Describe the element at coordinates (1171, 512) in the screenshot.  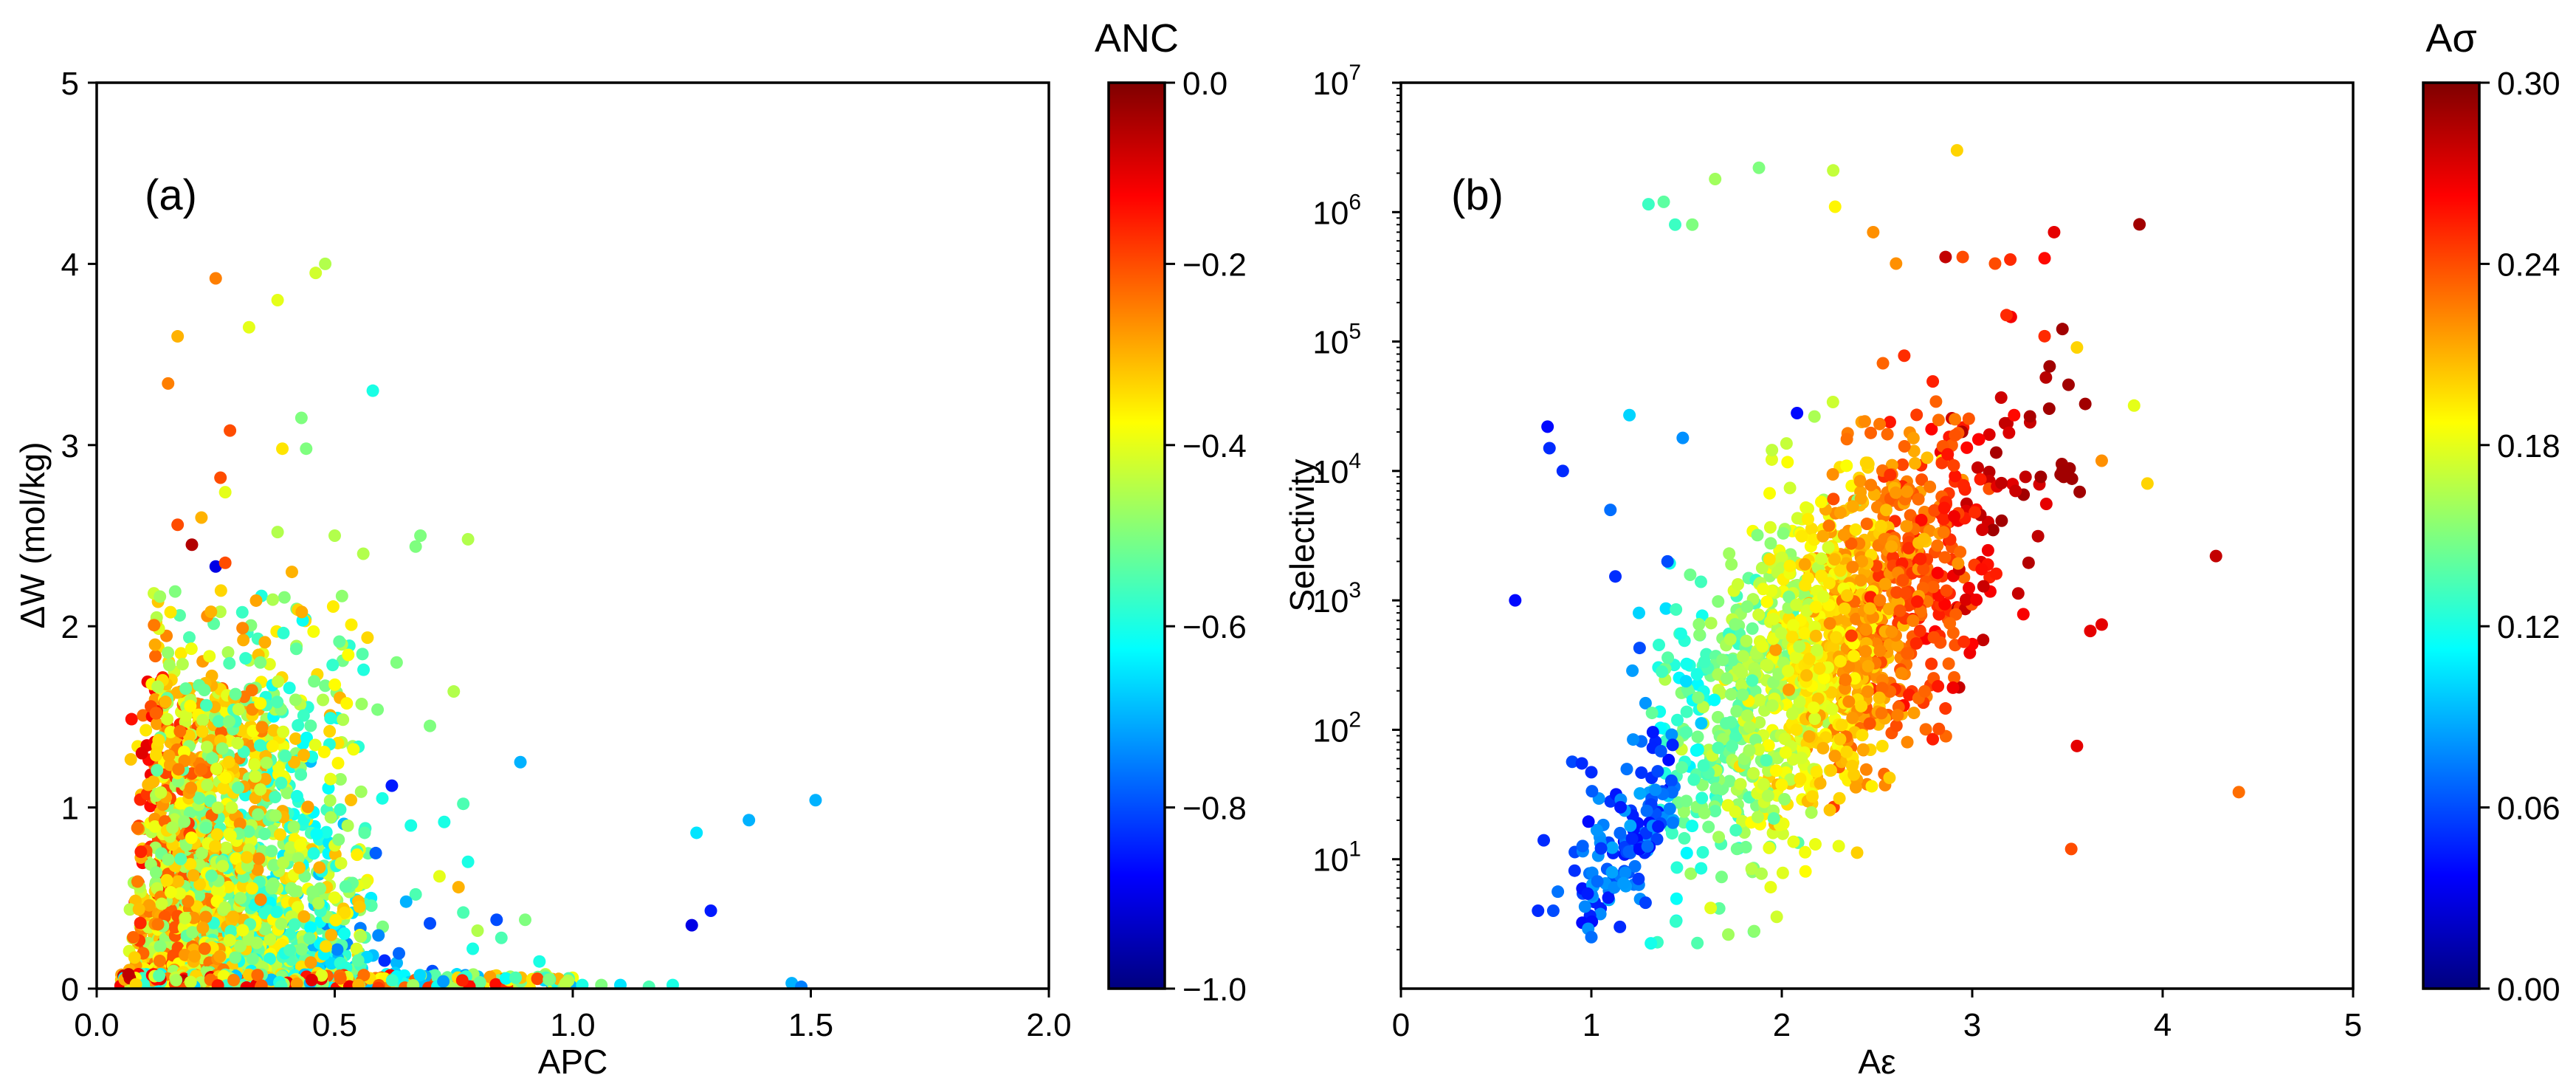
I see `colorbar-a: 0.0 −0.2 −0.4 −0.6 −0.8 −1.0 ANC` at that location.